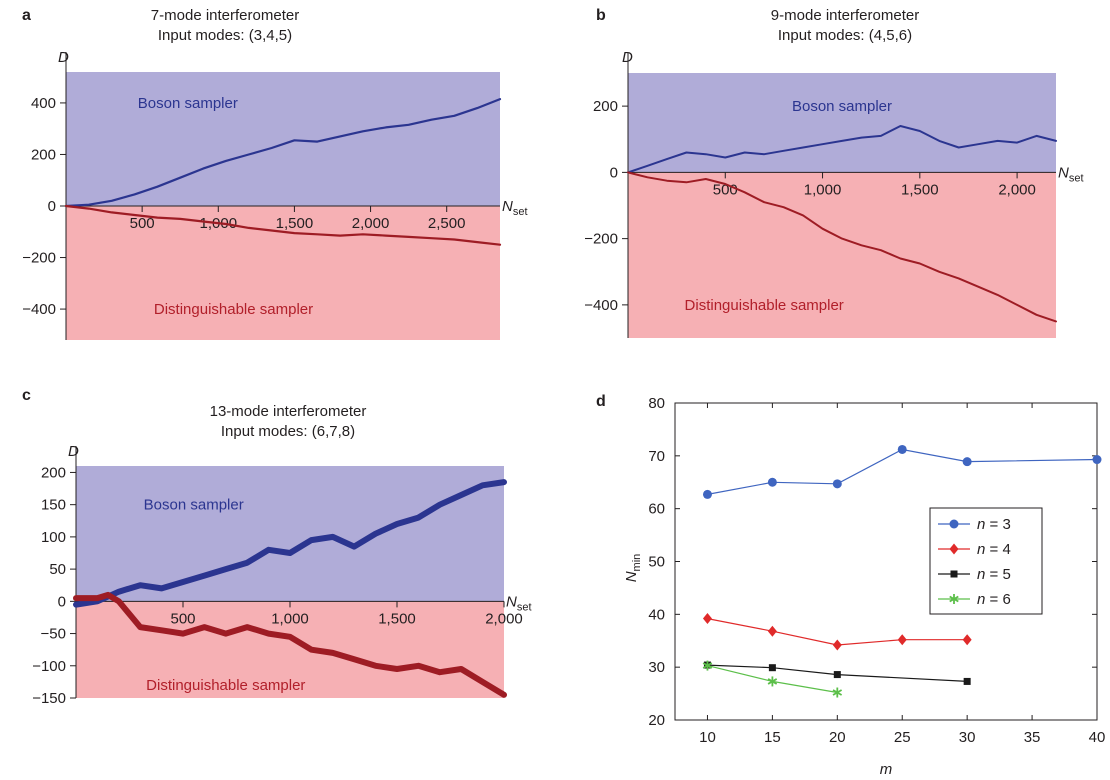 This screenshot has width=1110, height=780. I want to click on y-tick-label: 60, so click(656, 509).